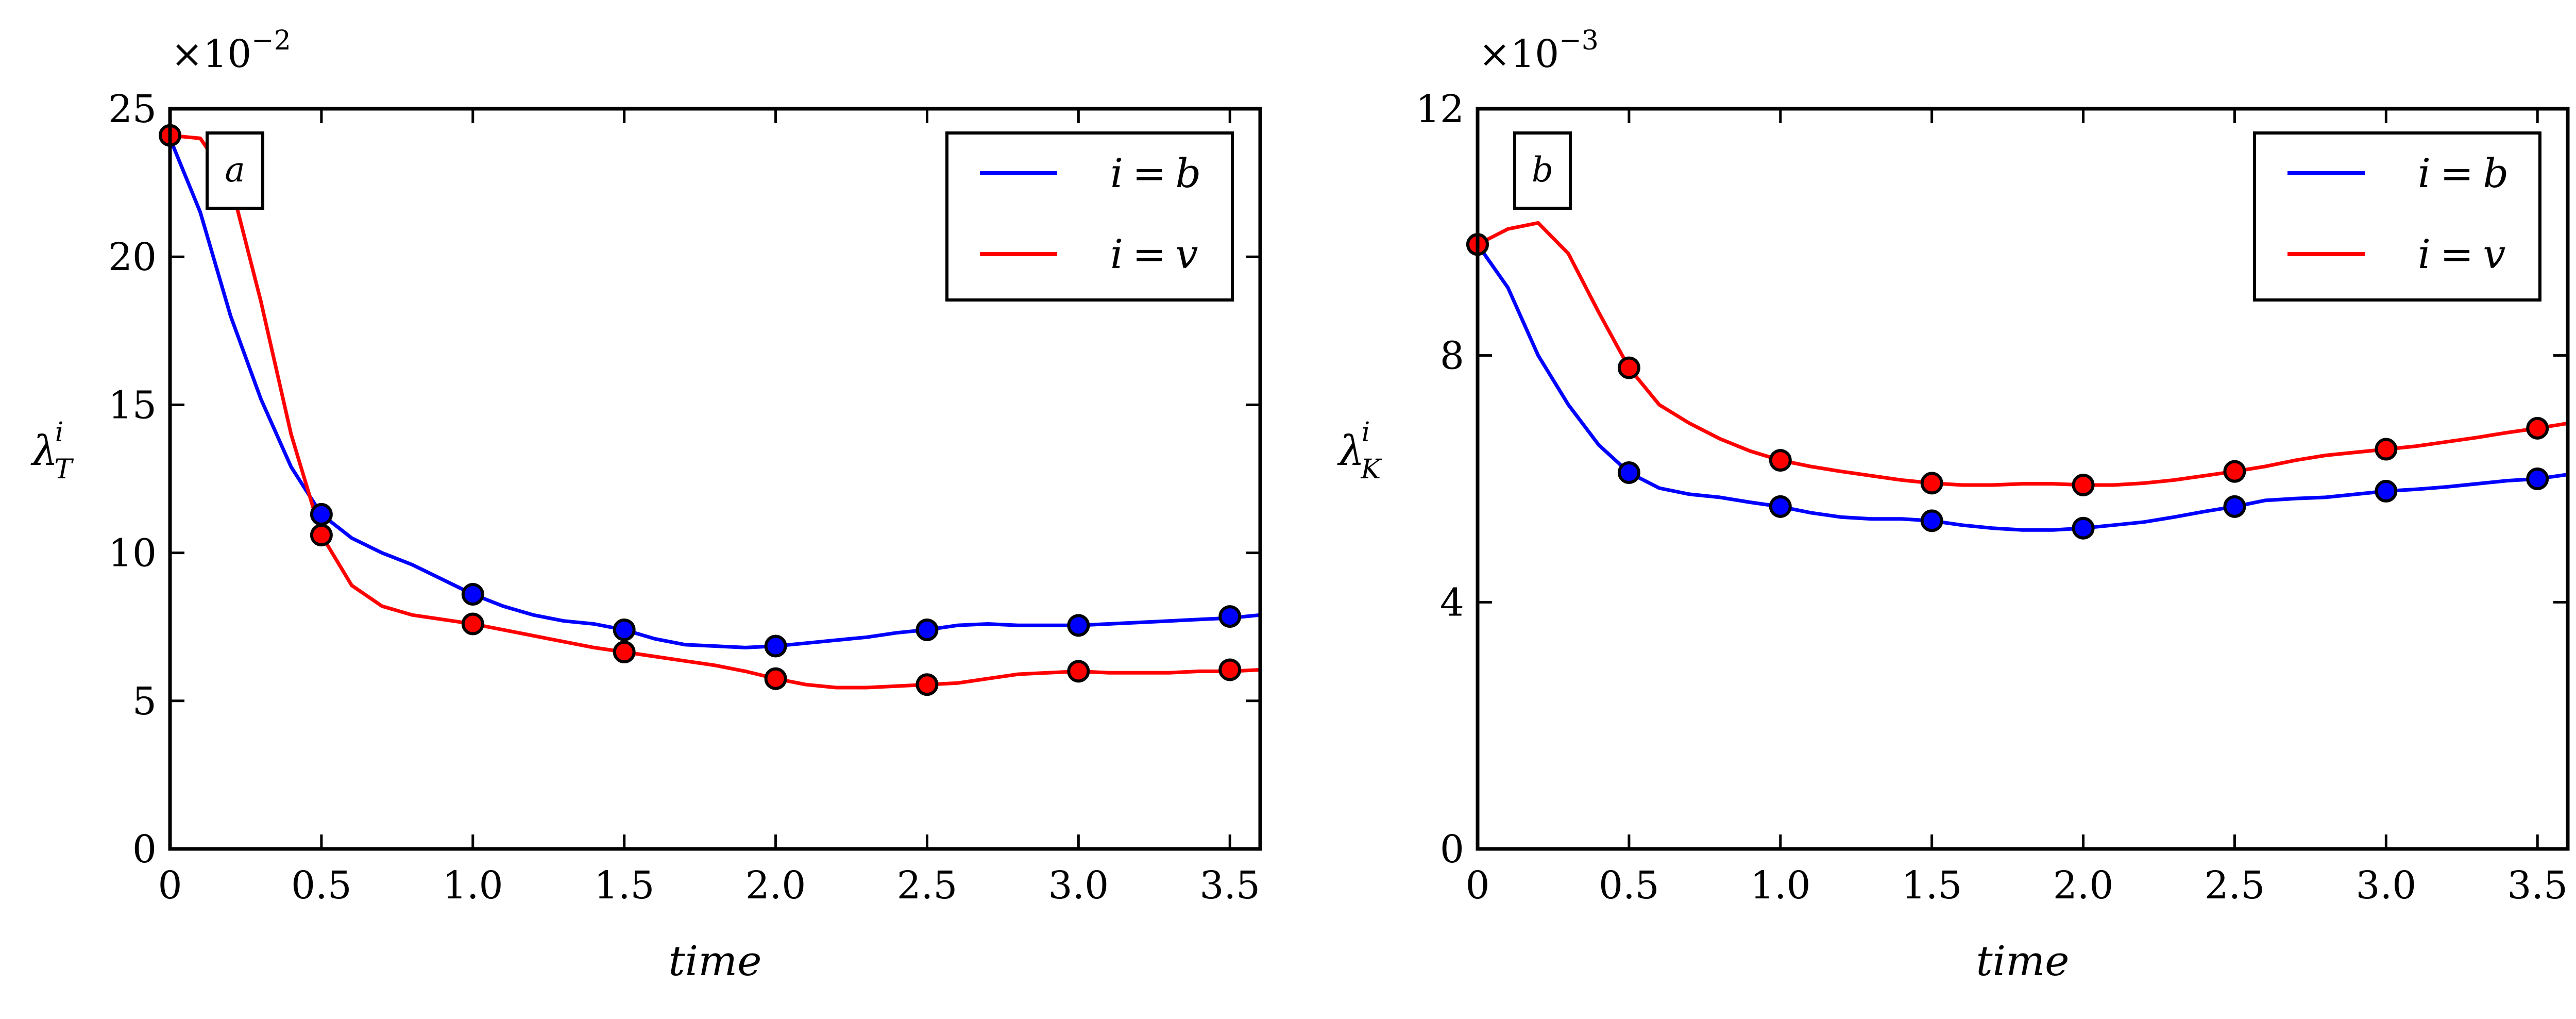 The width and height of the screenshot is (2576, 1019). I want to click on legend-label-b-v-rhs: v, so click(2494, 254).